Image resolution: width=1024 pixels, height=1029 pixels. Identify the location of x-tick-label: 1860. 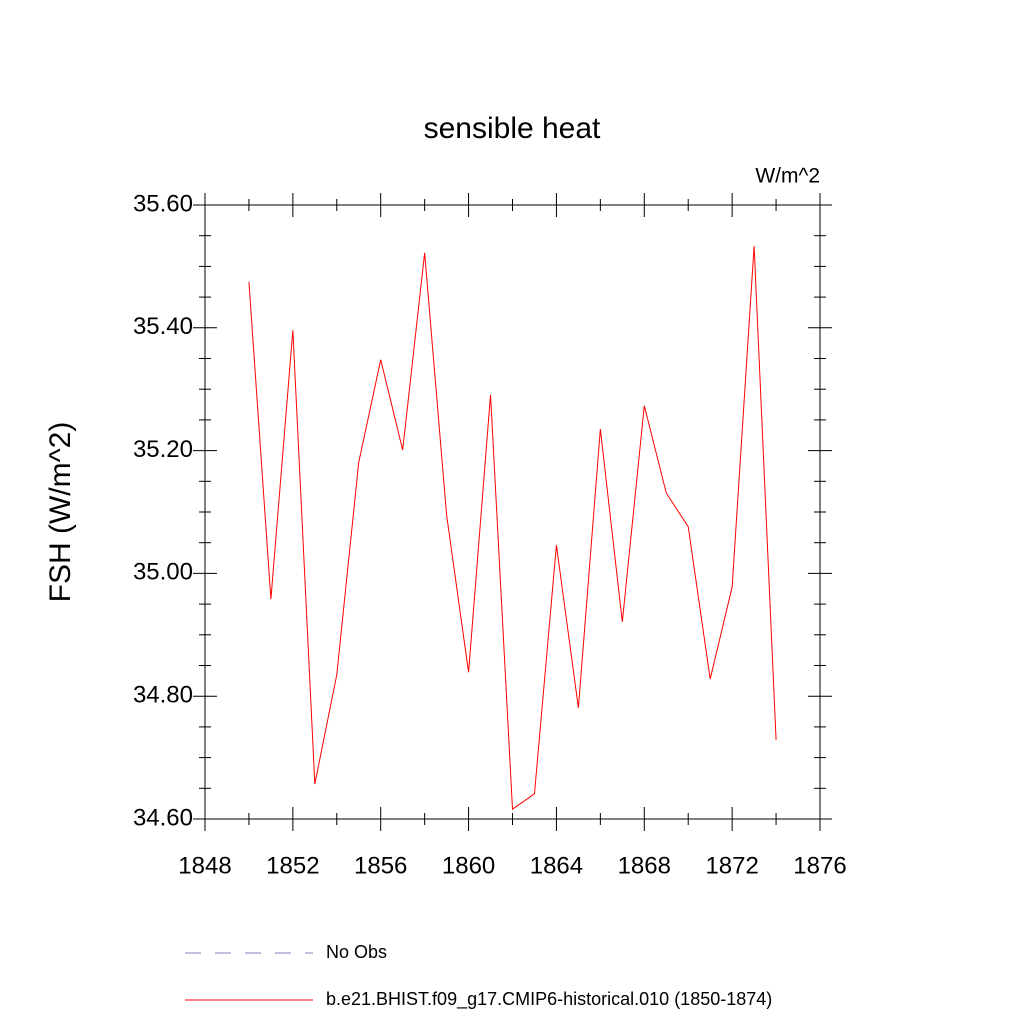
(468, 865).